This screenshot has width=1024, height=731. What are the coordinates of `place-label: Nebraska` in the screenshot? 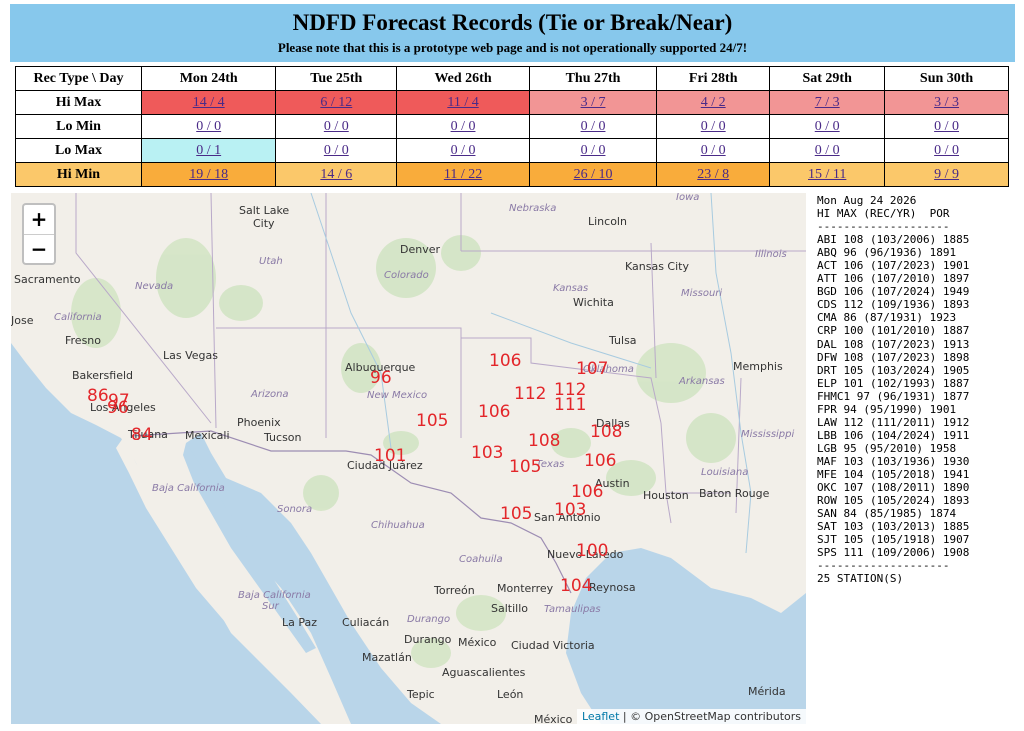 It's located at (533, 208).